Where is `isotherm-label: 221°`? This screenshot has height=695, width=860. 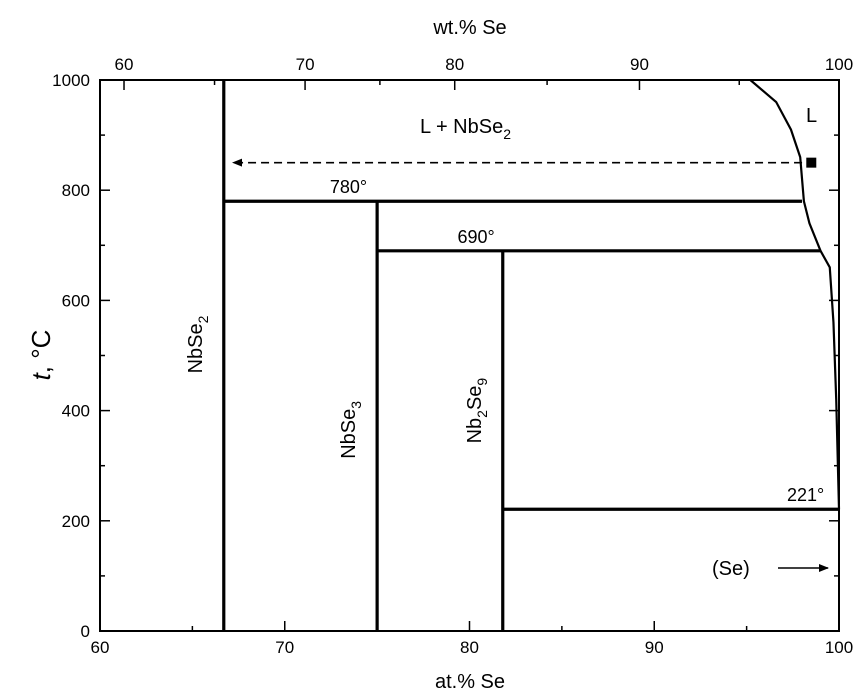
isotherm-label: 221° is located at coordinates (805, 495).